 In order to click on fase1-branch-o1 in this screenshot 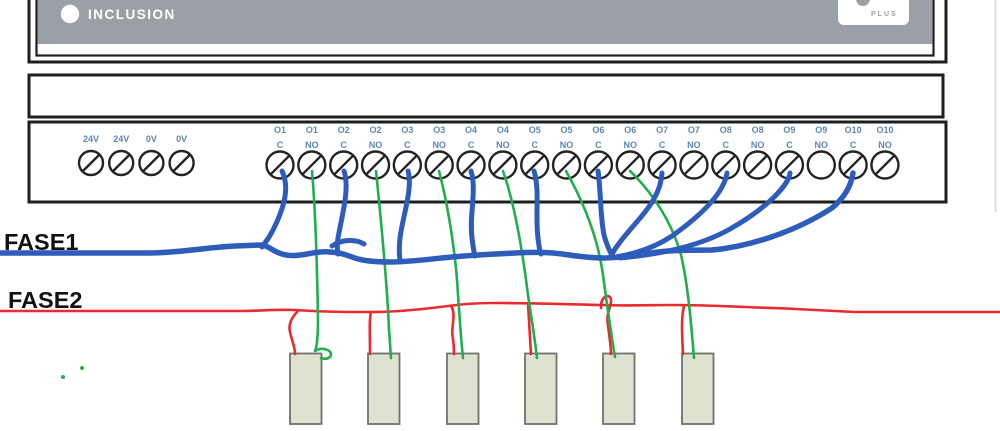, I will do `click(274, 209)`.